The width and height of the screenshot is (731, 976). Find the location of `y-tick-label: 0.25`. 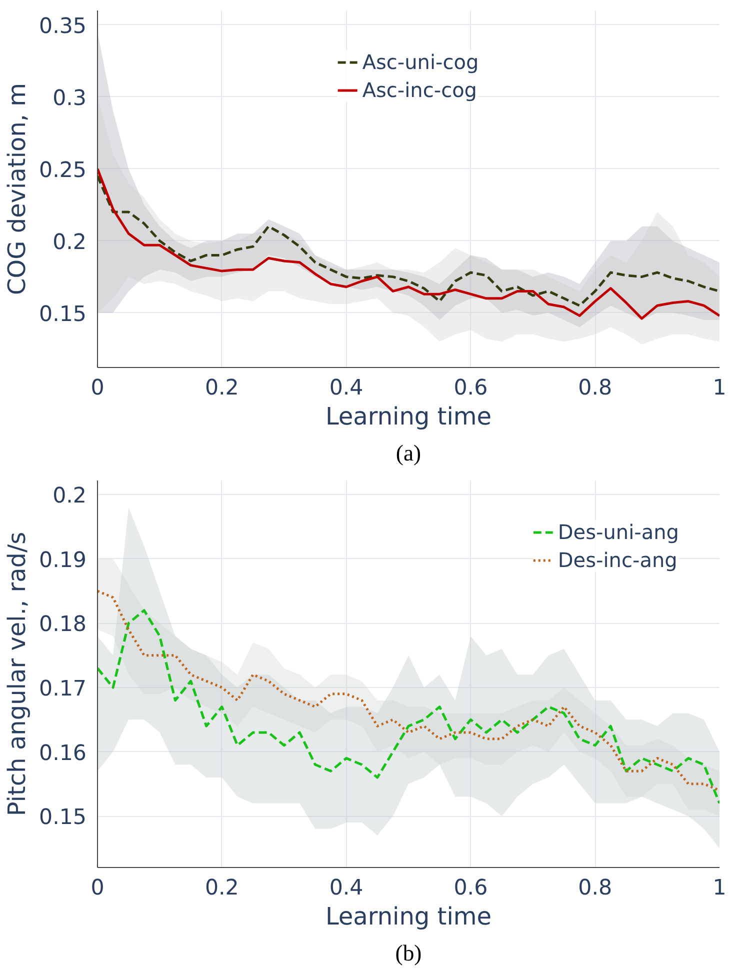

y-tick-label: 0.25 is located at coordinates (63, 170).